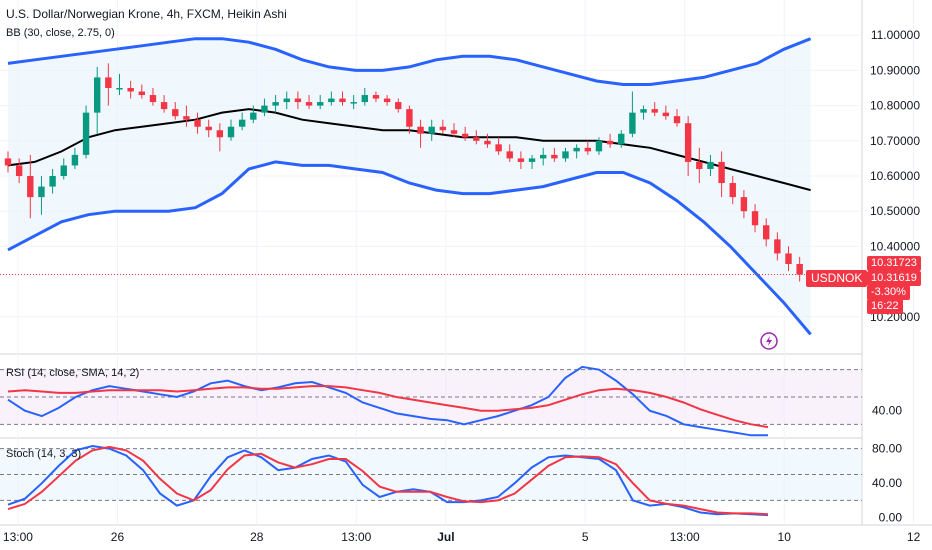 The width and height of the screenshot is (932, 550). Describe the element at coordinates (895, 141) in the screenshot. I see `price-tick-label: 10.70000` at that location.